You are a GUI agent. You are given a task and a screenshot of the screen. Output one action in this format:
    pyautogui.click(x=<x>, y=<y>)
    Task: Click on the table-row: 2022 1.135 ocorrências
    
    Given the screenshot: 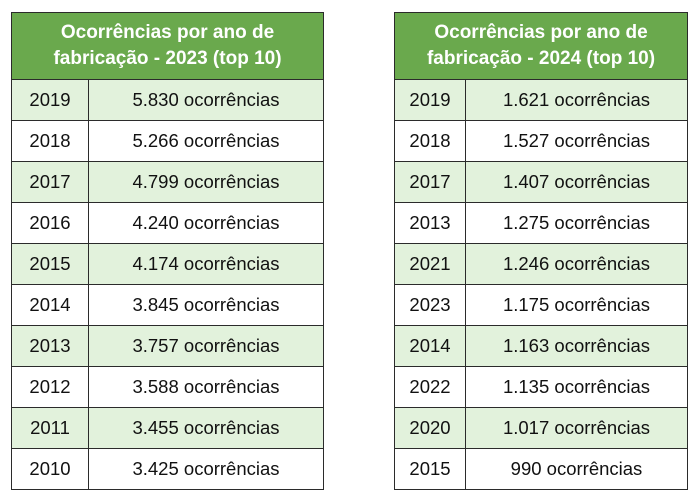 What is the action you would take?
    pyautogui.click(x=541, y=387)
    